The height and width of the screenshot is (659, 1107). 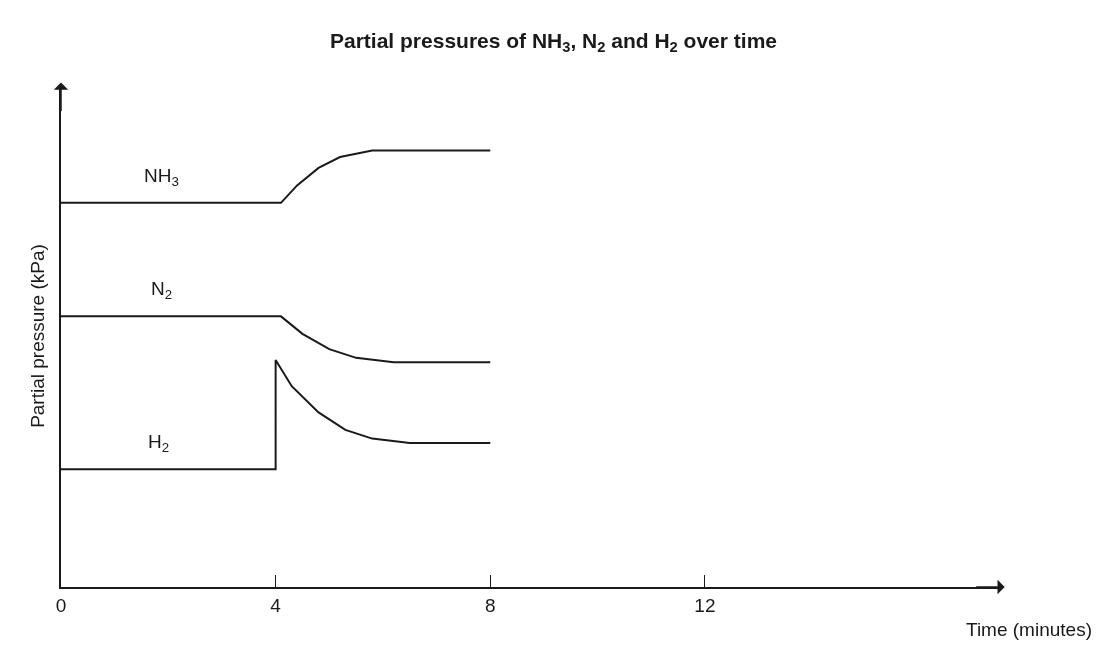 What do you see at coordinates (162, 290) in the screenshot?
I see `series-label: N$_{2}$` at bounding box center [162, 290].